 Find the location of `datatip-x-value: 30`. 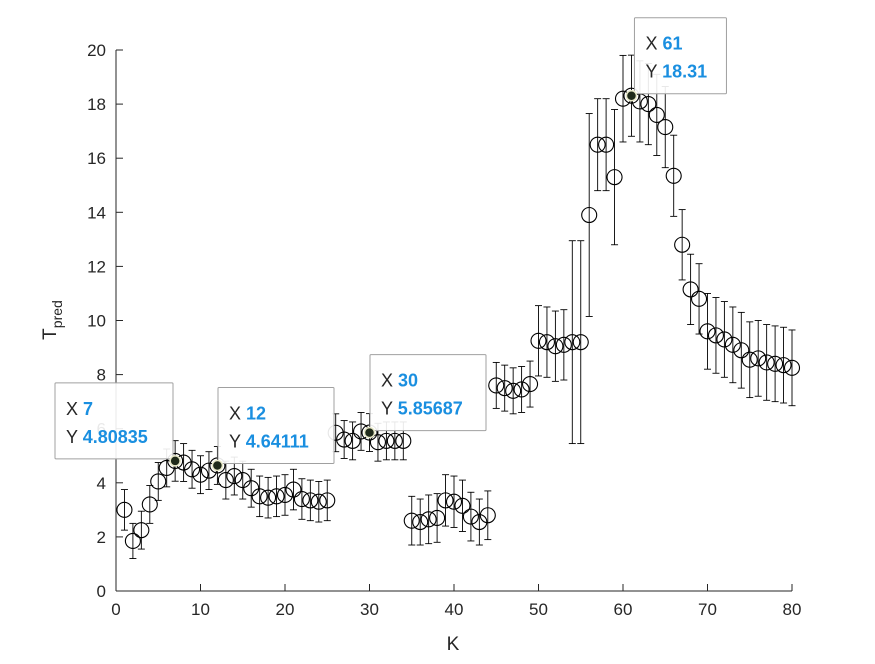

datatip-x-value: 30 is located at coordinates (408, 381).